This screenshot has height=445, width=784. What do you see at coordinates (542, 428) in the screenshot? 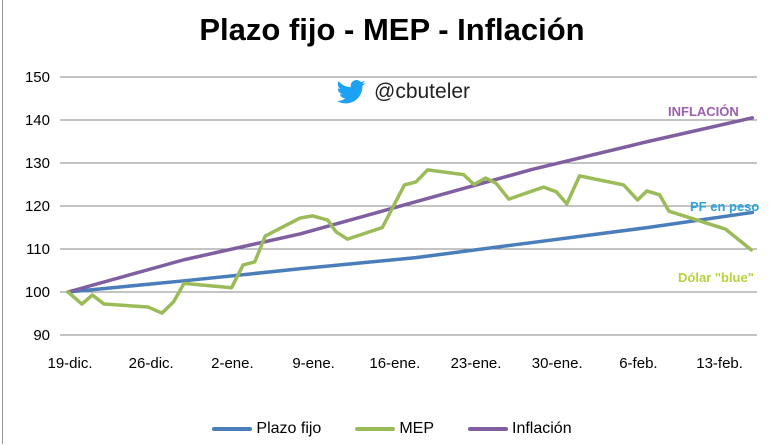
I see `legend-label: Inflación` at bounding box center [542, 428].